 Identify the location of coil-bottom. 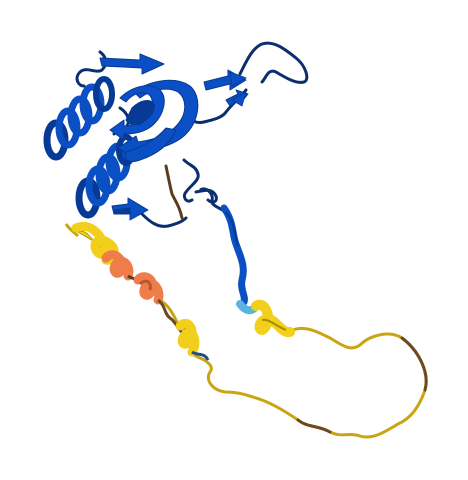
(164, 220).